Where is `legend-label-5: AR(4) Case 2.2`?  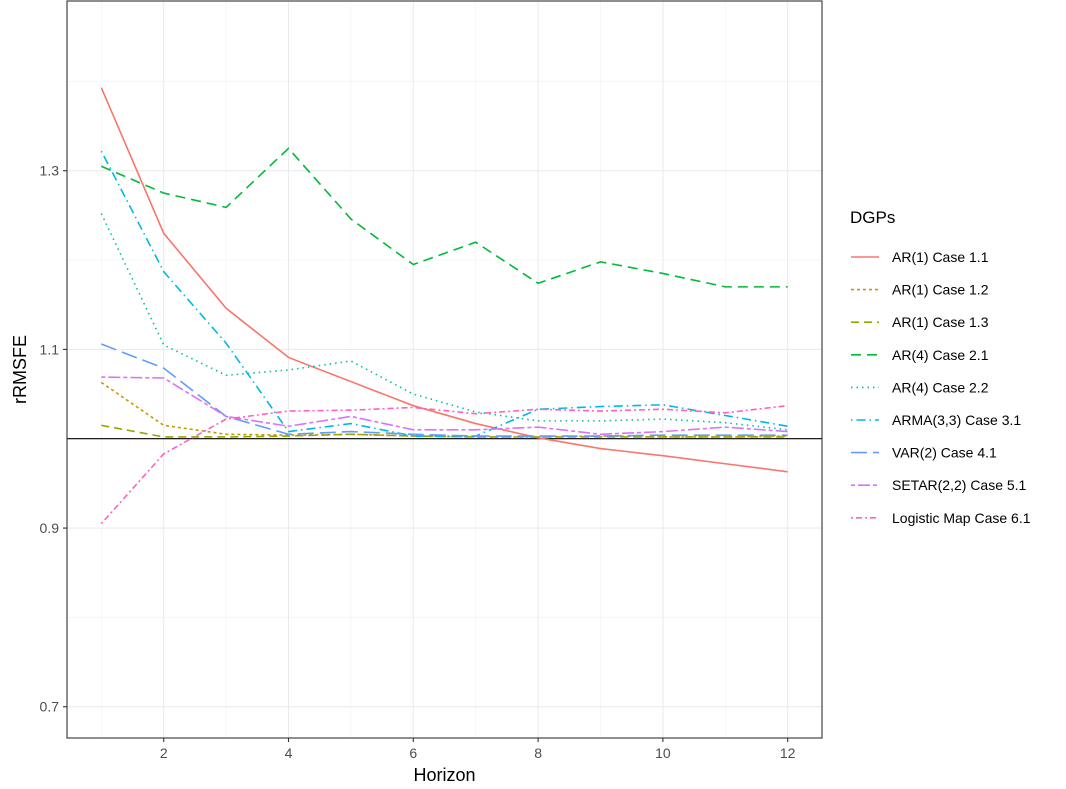 legend-label-5: AR(4) Case 2.2 is located at coordinates (940, 387).